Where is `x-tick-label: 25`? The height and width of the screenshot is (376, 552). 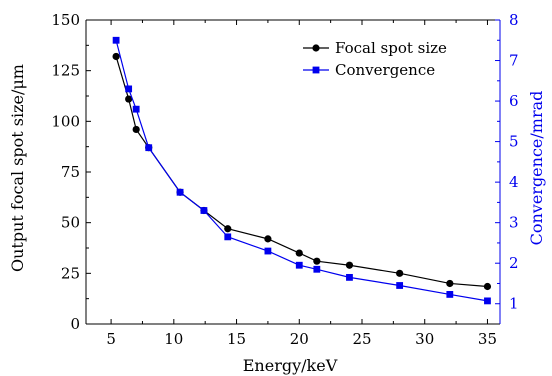
x-tick-label: 25 is located at coordinates (361, 339).